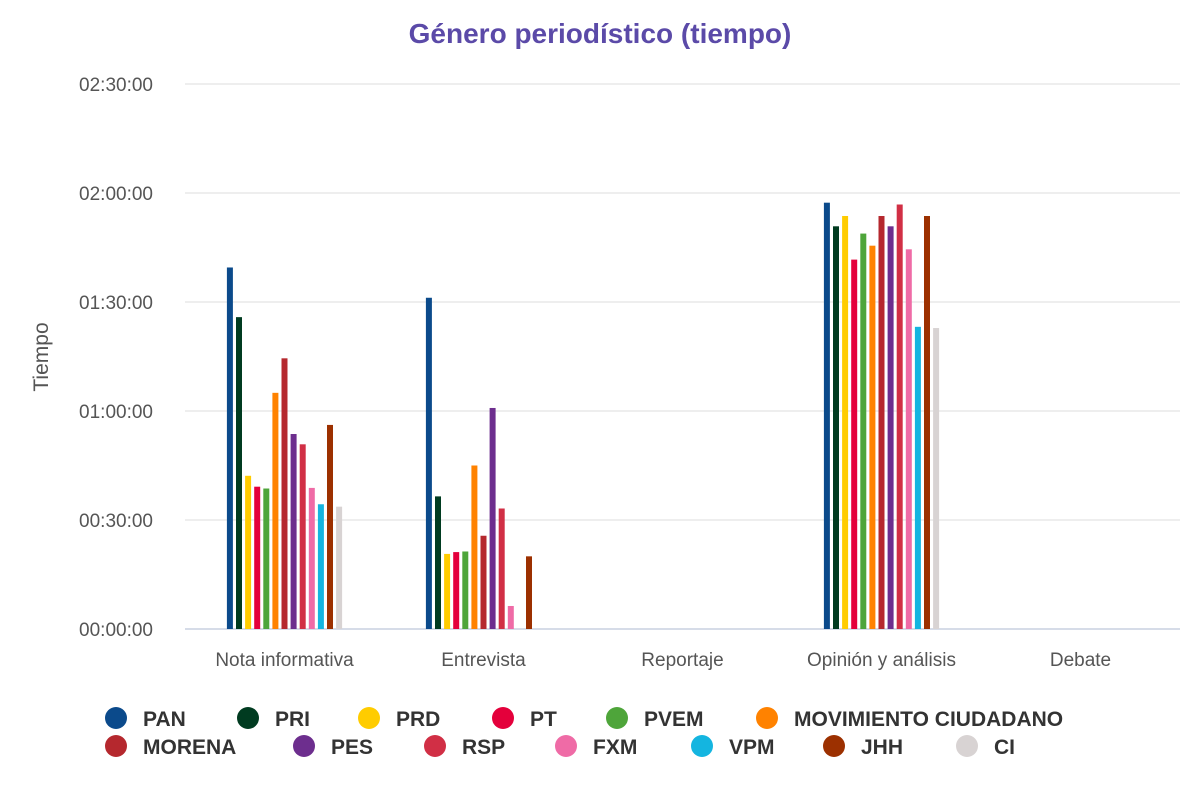 The width and height of the screenshot is (1200, 800). Describe the element at coordinates (116, 85) in the screenshot. I see `y-tick-label: 02:30:00` at that location.